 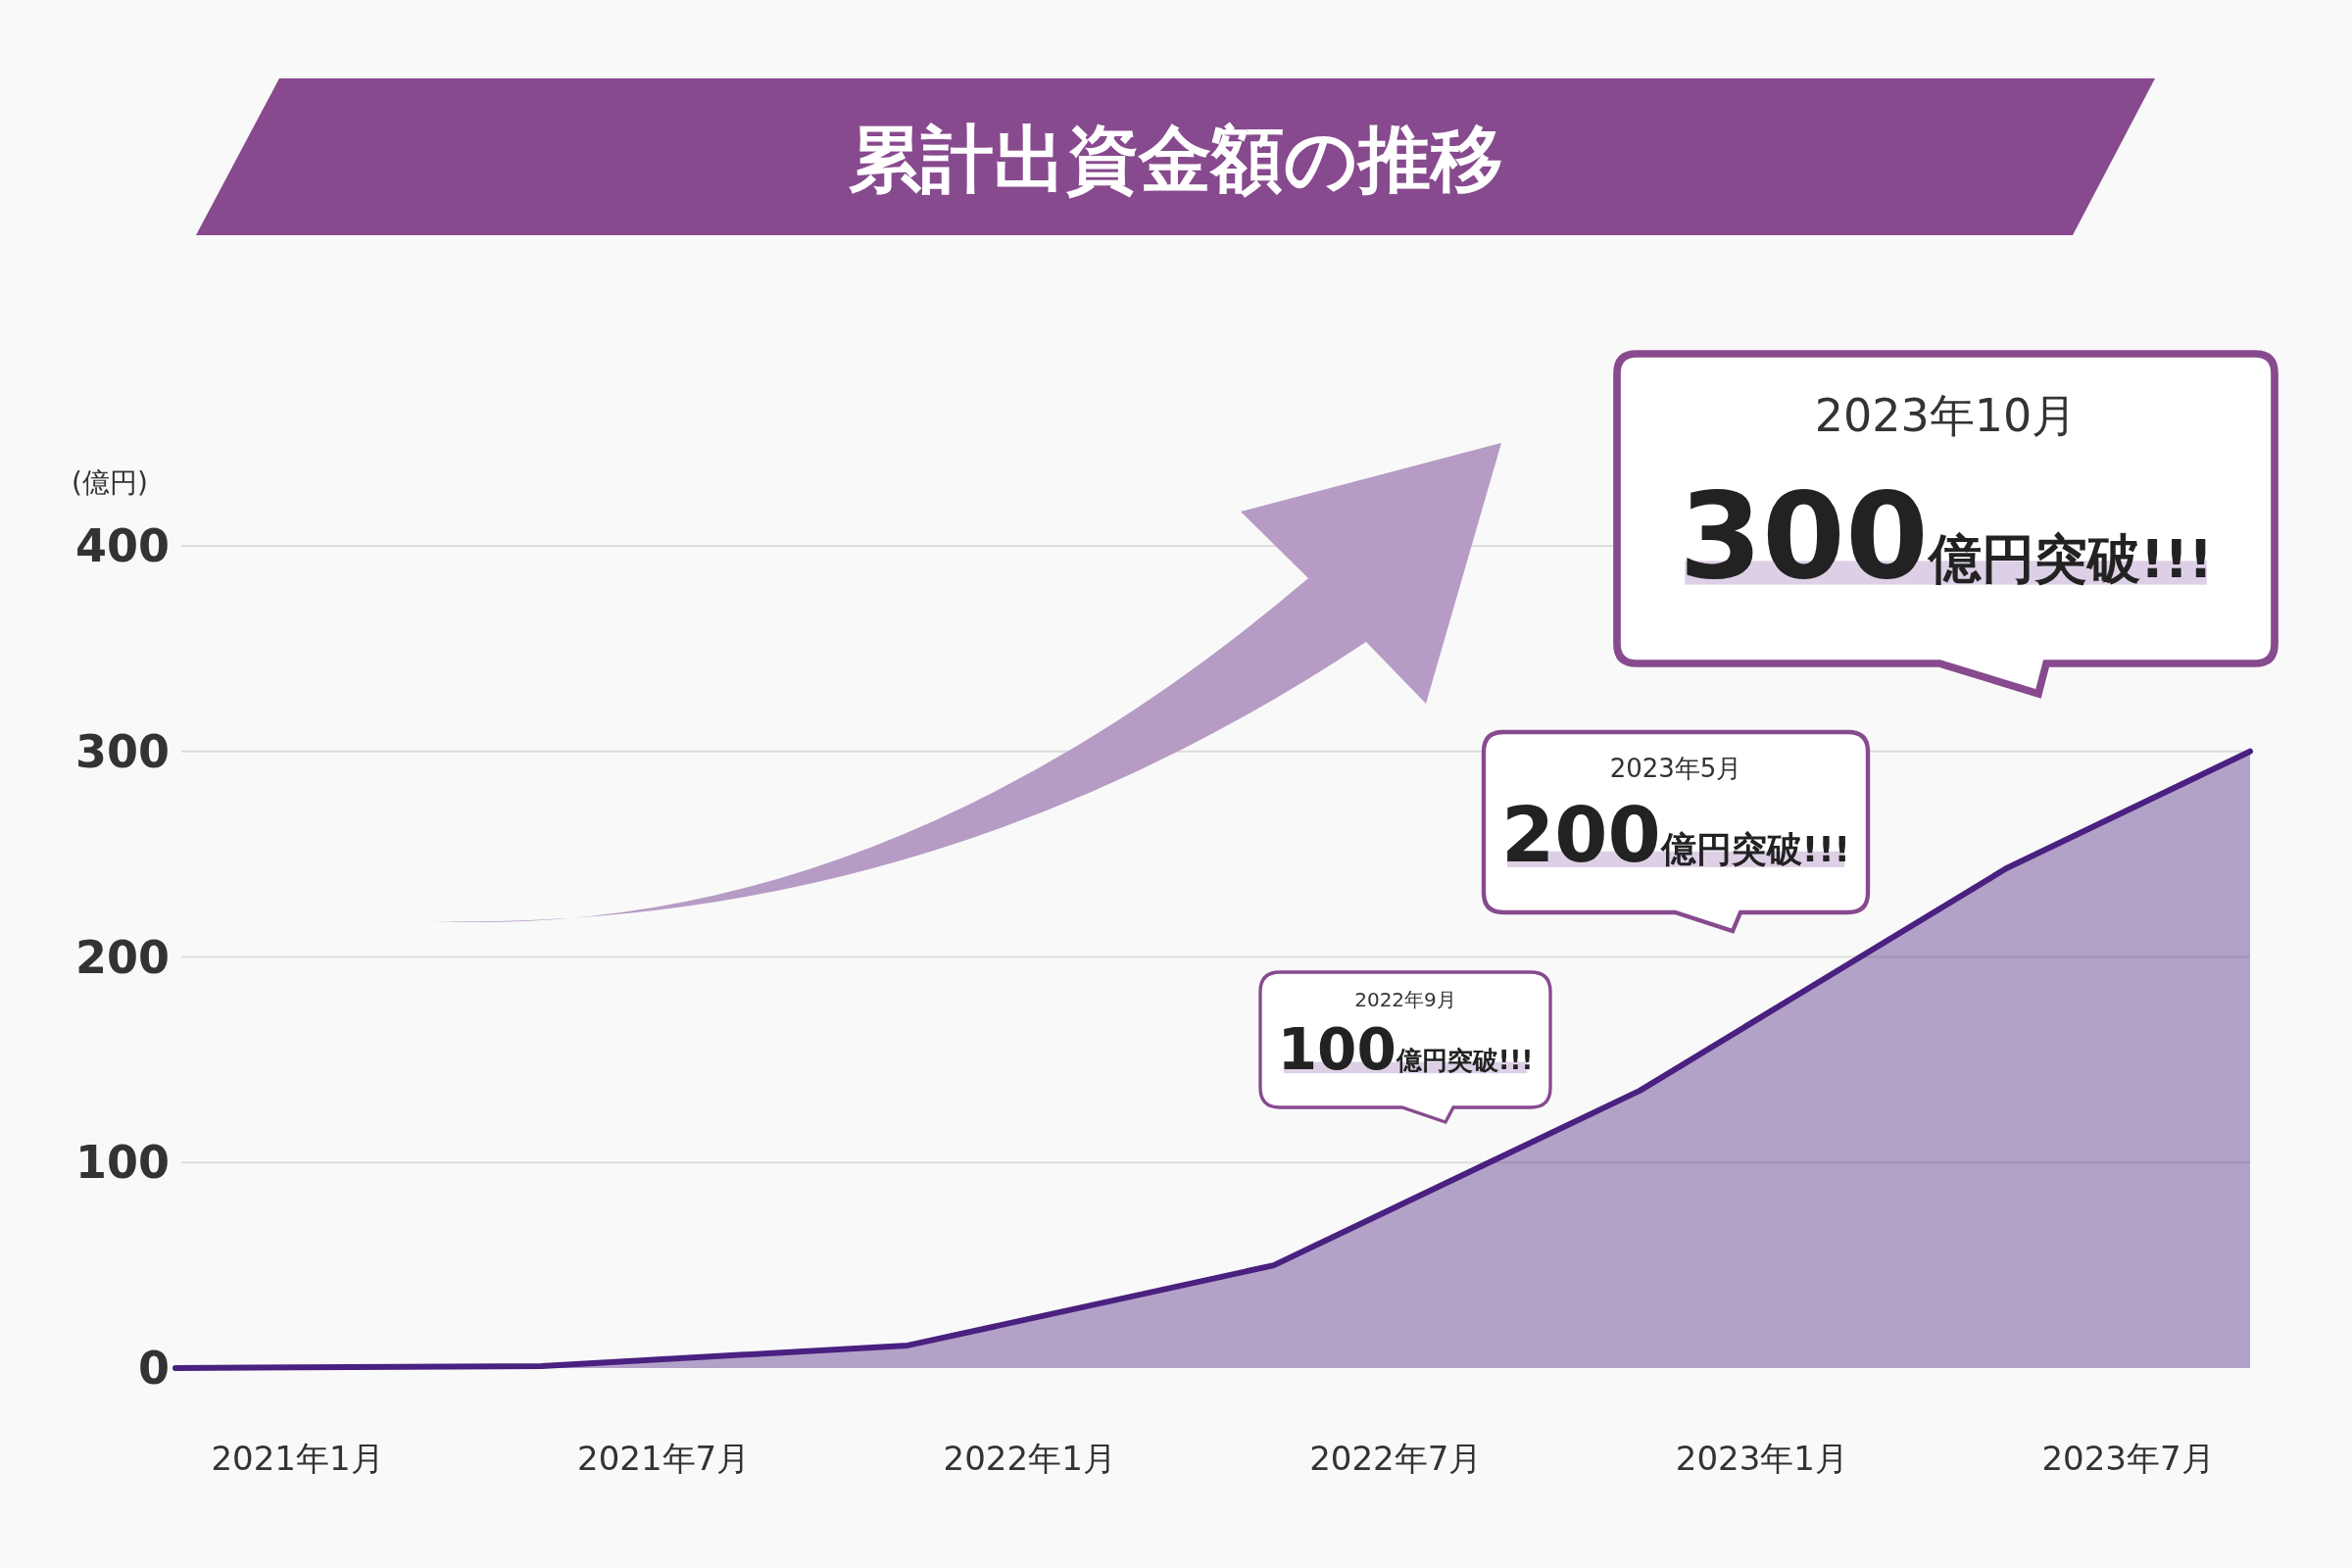 I want to click on callout: 2023年5月 200億円突破!!!, so click(x=1676, y=831).